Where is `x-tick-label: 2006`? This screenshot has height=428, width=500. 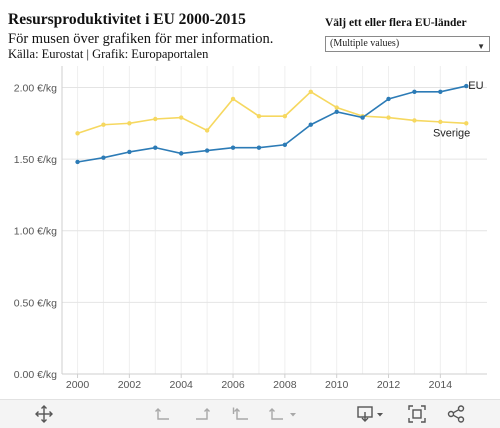
x-tick-label: 2006 is located at coordinates (233, 385).